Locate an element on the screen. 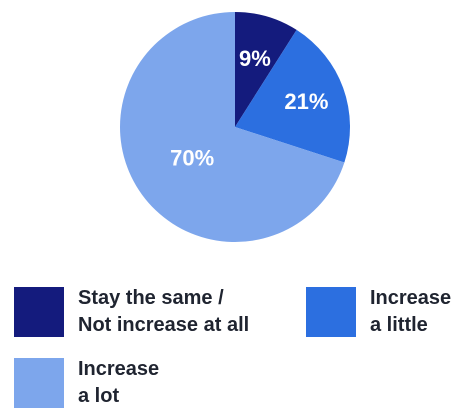  legend-item-stay-the-same: Stay the same / Not increase at all is located at coordinates (131, 313).